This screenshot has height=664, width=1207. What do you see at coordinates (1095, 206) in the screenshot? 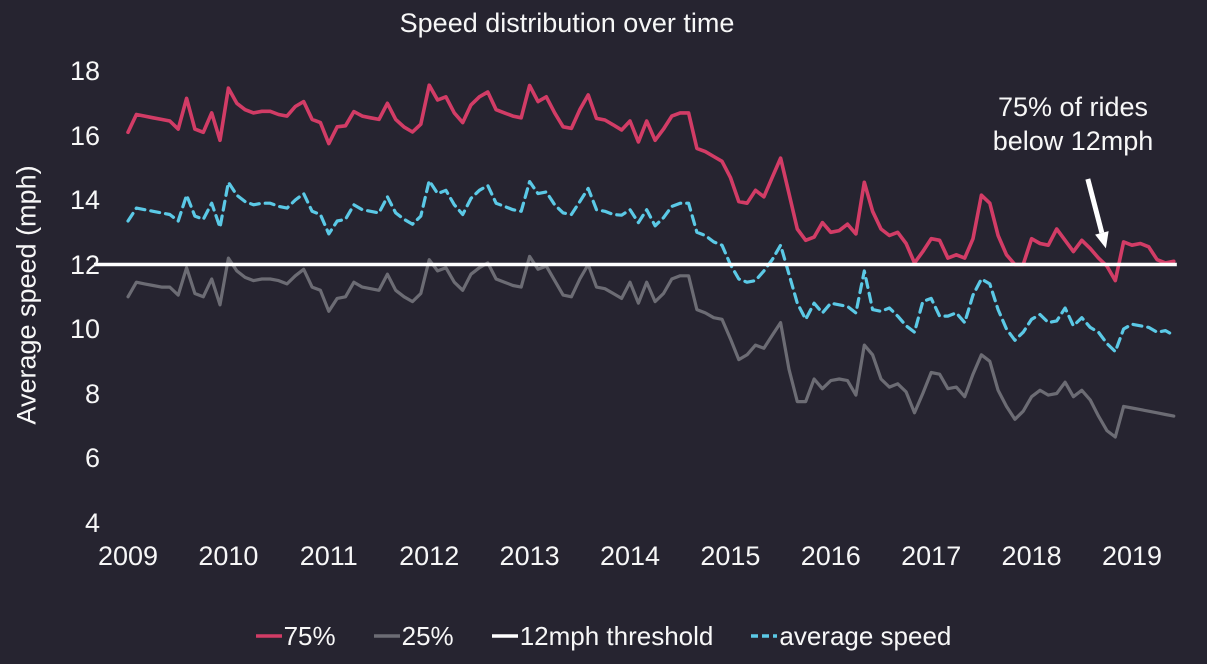
I see `annotation-arrow-shaft` at bounding box center [1095, 206].